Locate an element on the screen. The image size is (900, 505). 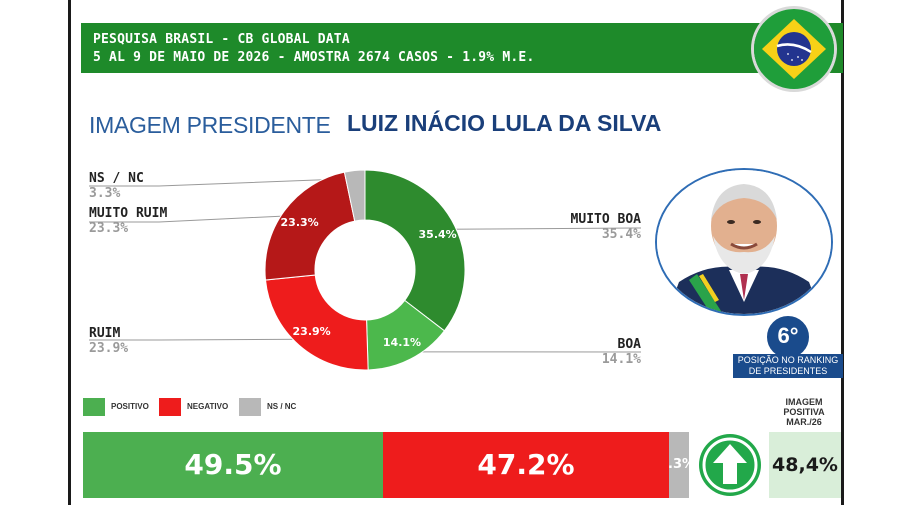
donut-slice-label-boa: 14.1% is located at coordinates (402, 342).